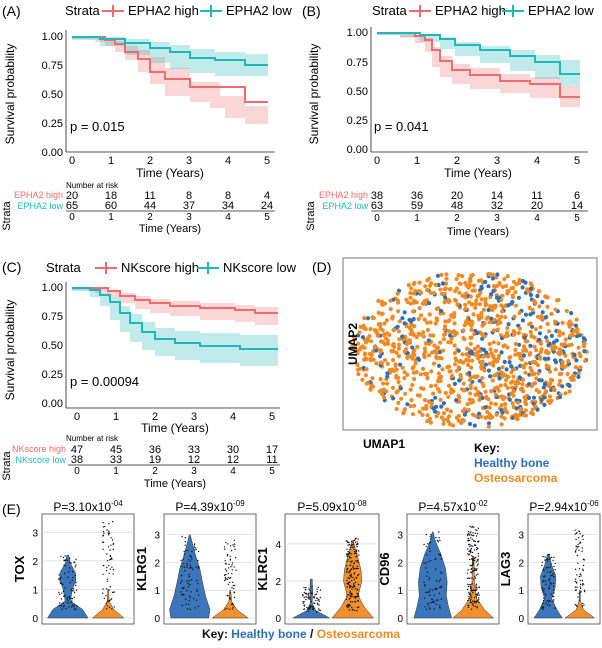 This screenshot has width=602, height=648. What do you see at coordinates (35, 533) in the screenshot?
I see `violin-y-tick: 3` at bounding box center [35, 533].